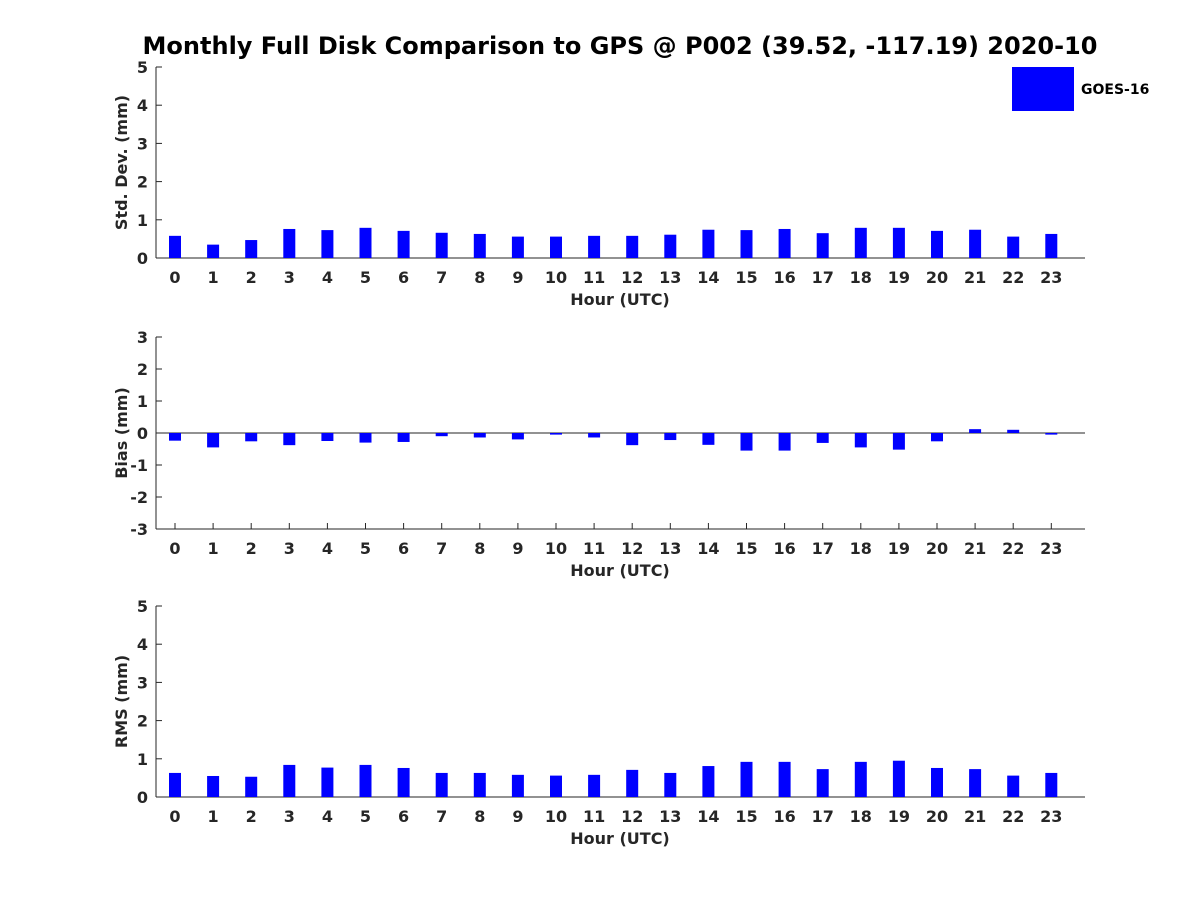 Image resolution: width=1200 pixels, height=900 pixels. What do you see at coordinates (975, 548) in the screenshot?
I see `x-tick-label: 21` at bounding box center [975, 548].